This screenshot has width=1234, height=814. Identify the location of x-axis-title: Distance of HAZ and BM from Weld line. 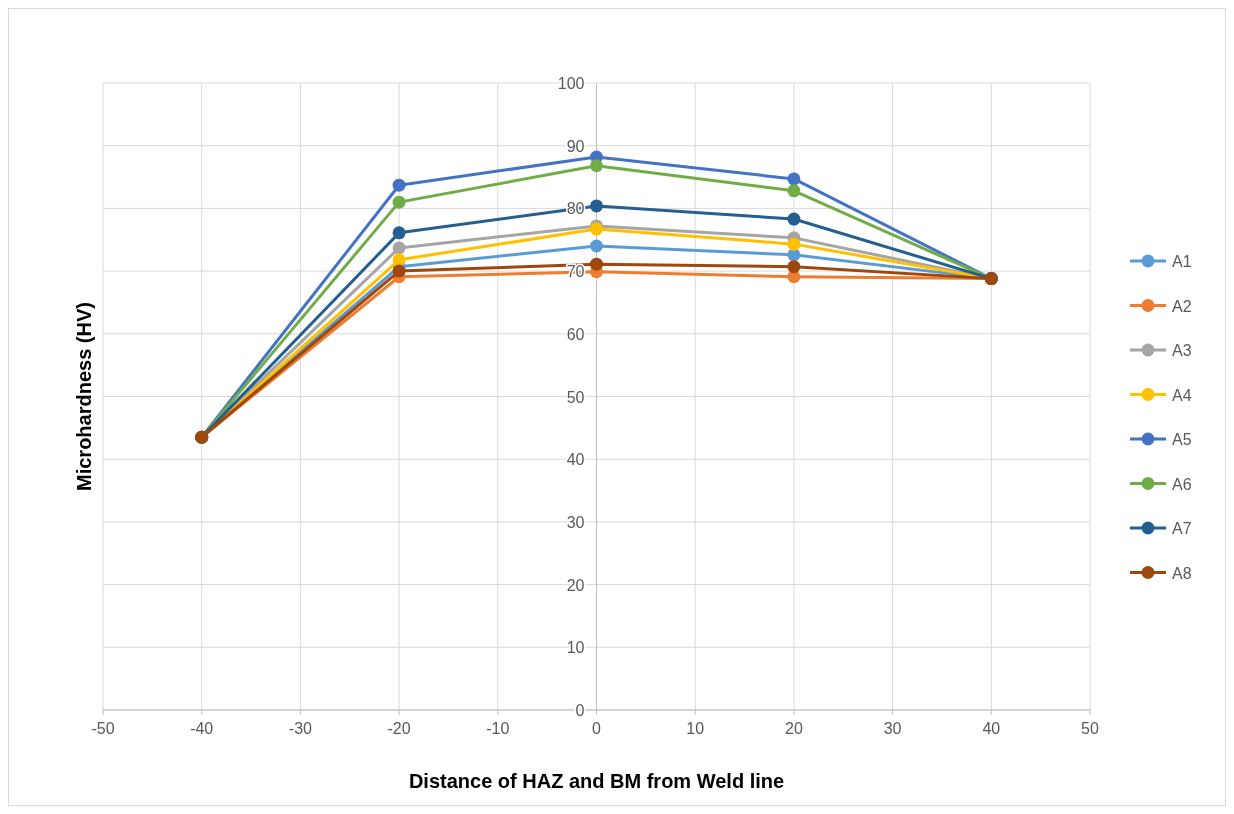
(596, 781).